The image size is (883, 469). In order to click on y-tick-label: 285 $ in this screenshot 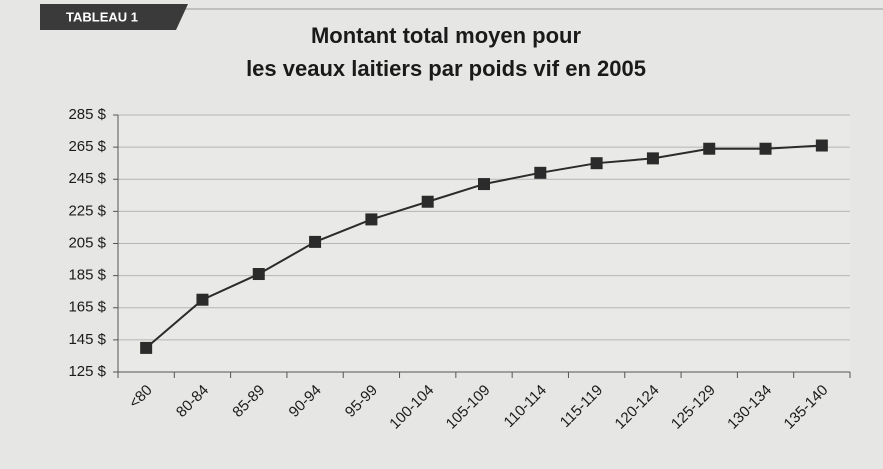, I will do `click(87, 114)`.